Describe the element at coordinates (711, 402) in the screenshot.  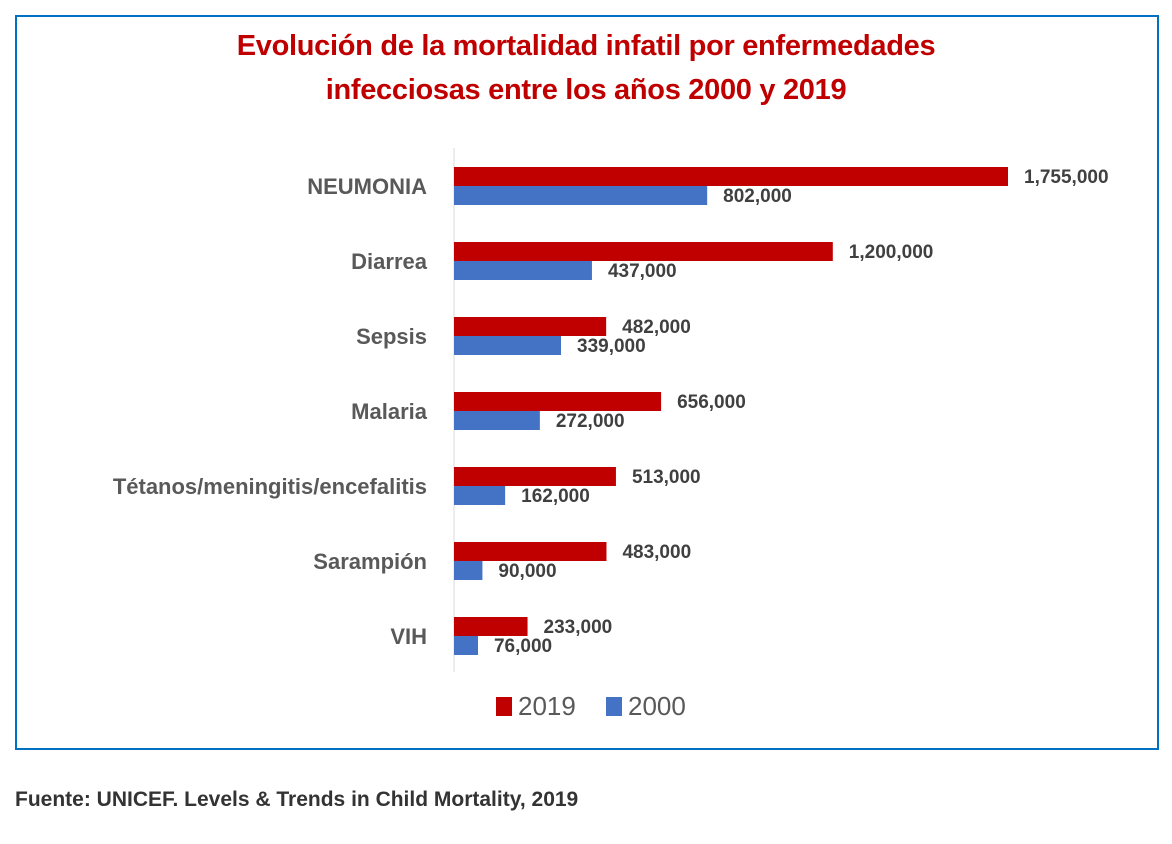
I see `data-label-2019: 656,000` at that location.